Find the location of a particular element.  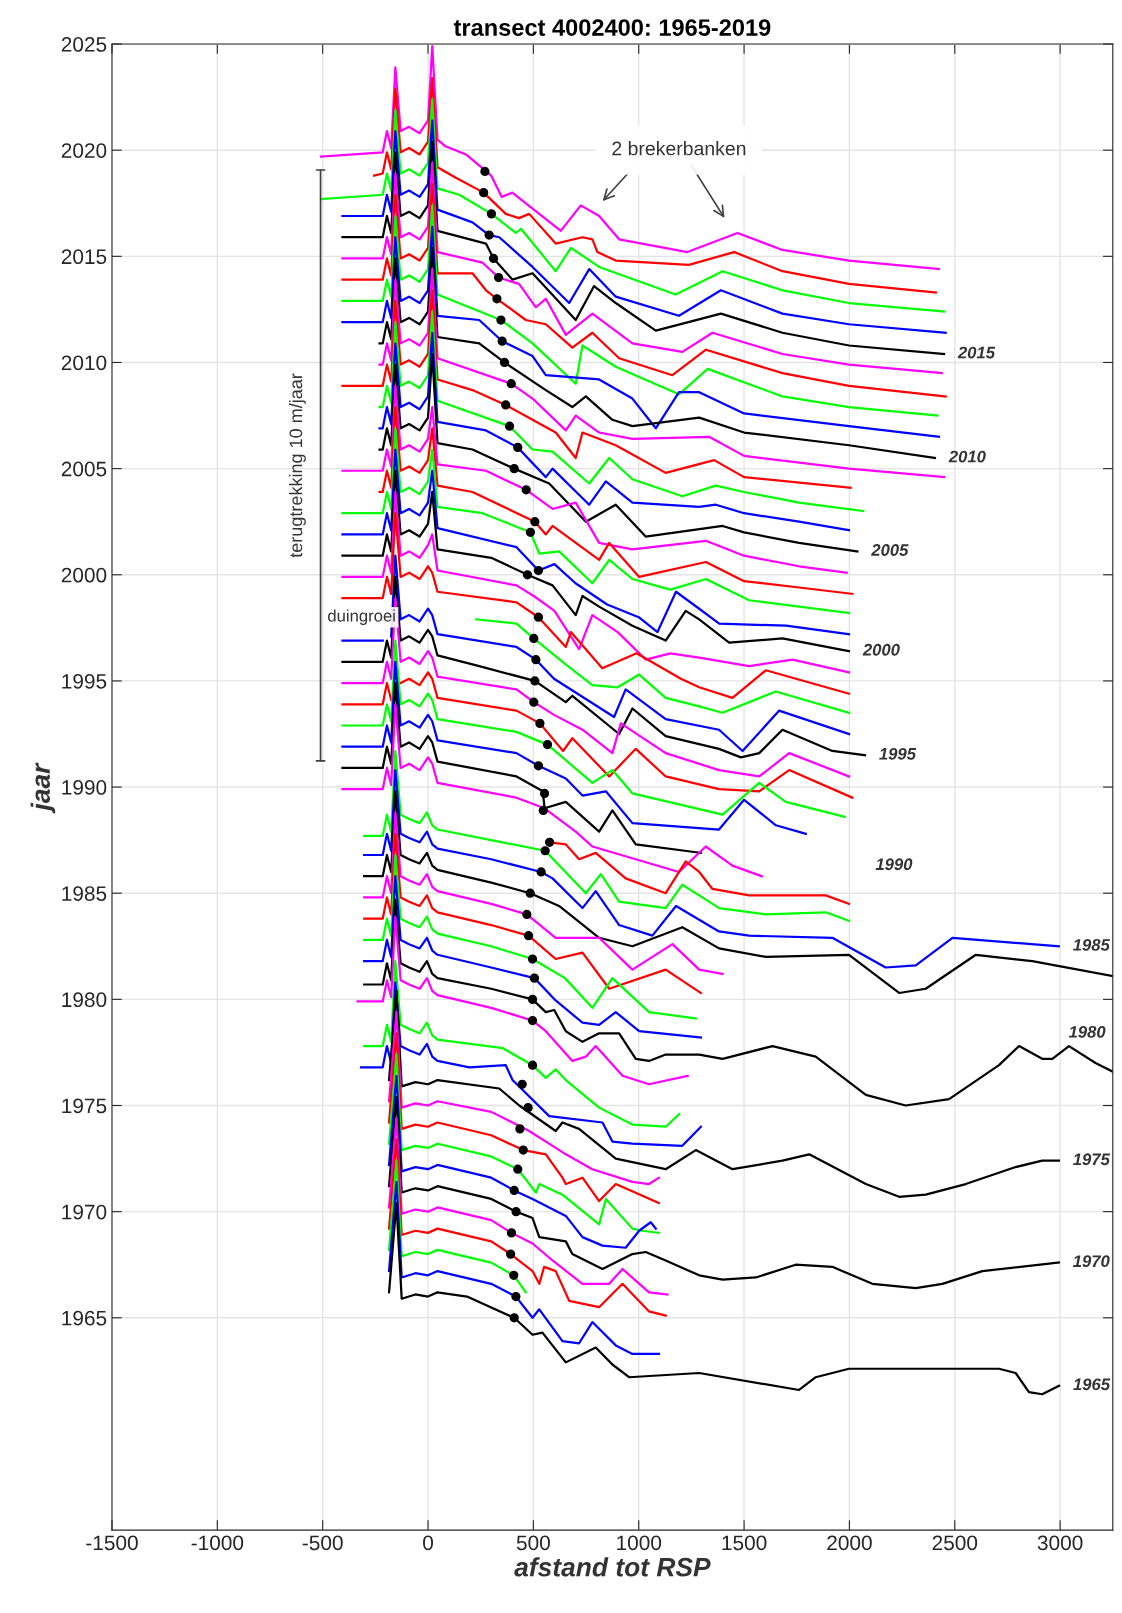

annotation: 2 brekerbanken is located at coordinates (679, 148).